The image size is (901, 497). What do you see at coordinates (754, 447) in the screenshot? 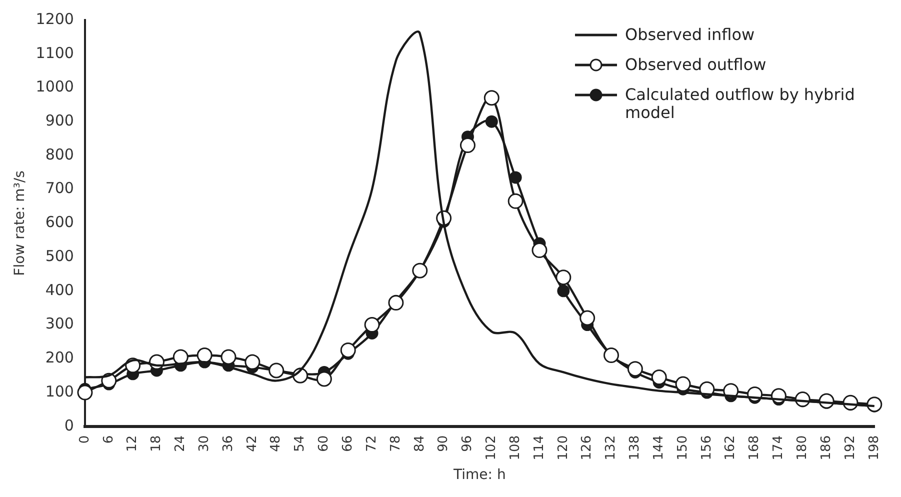
I see `x-tick-label: 168` at bounding box center [754, 447].